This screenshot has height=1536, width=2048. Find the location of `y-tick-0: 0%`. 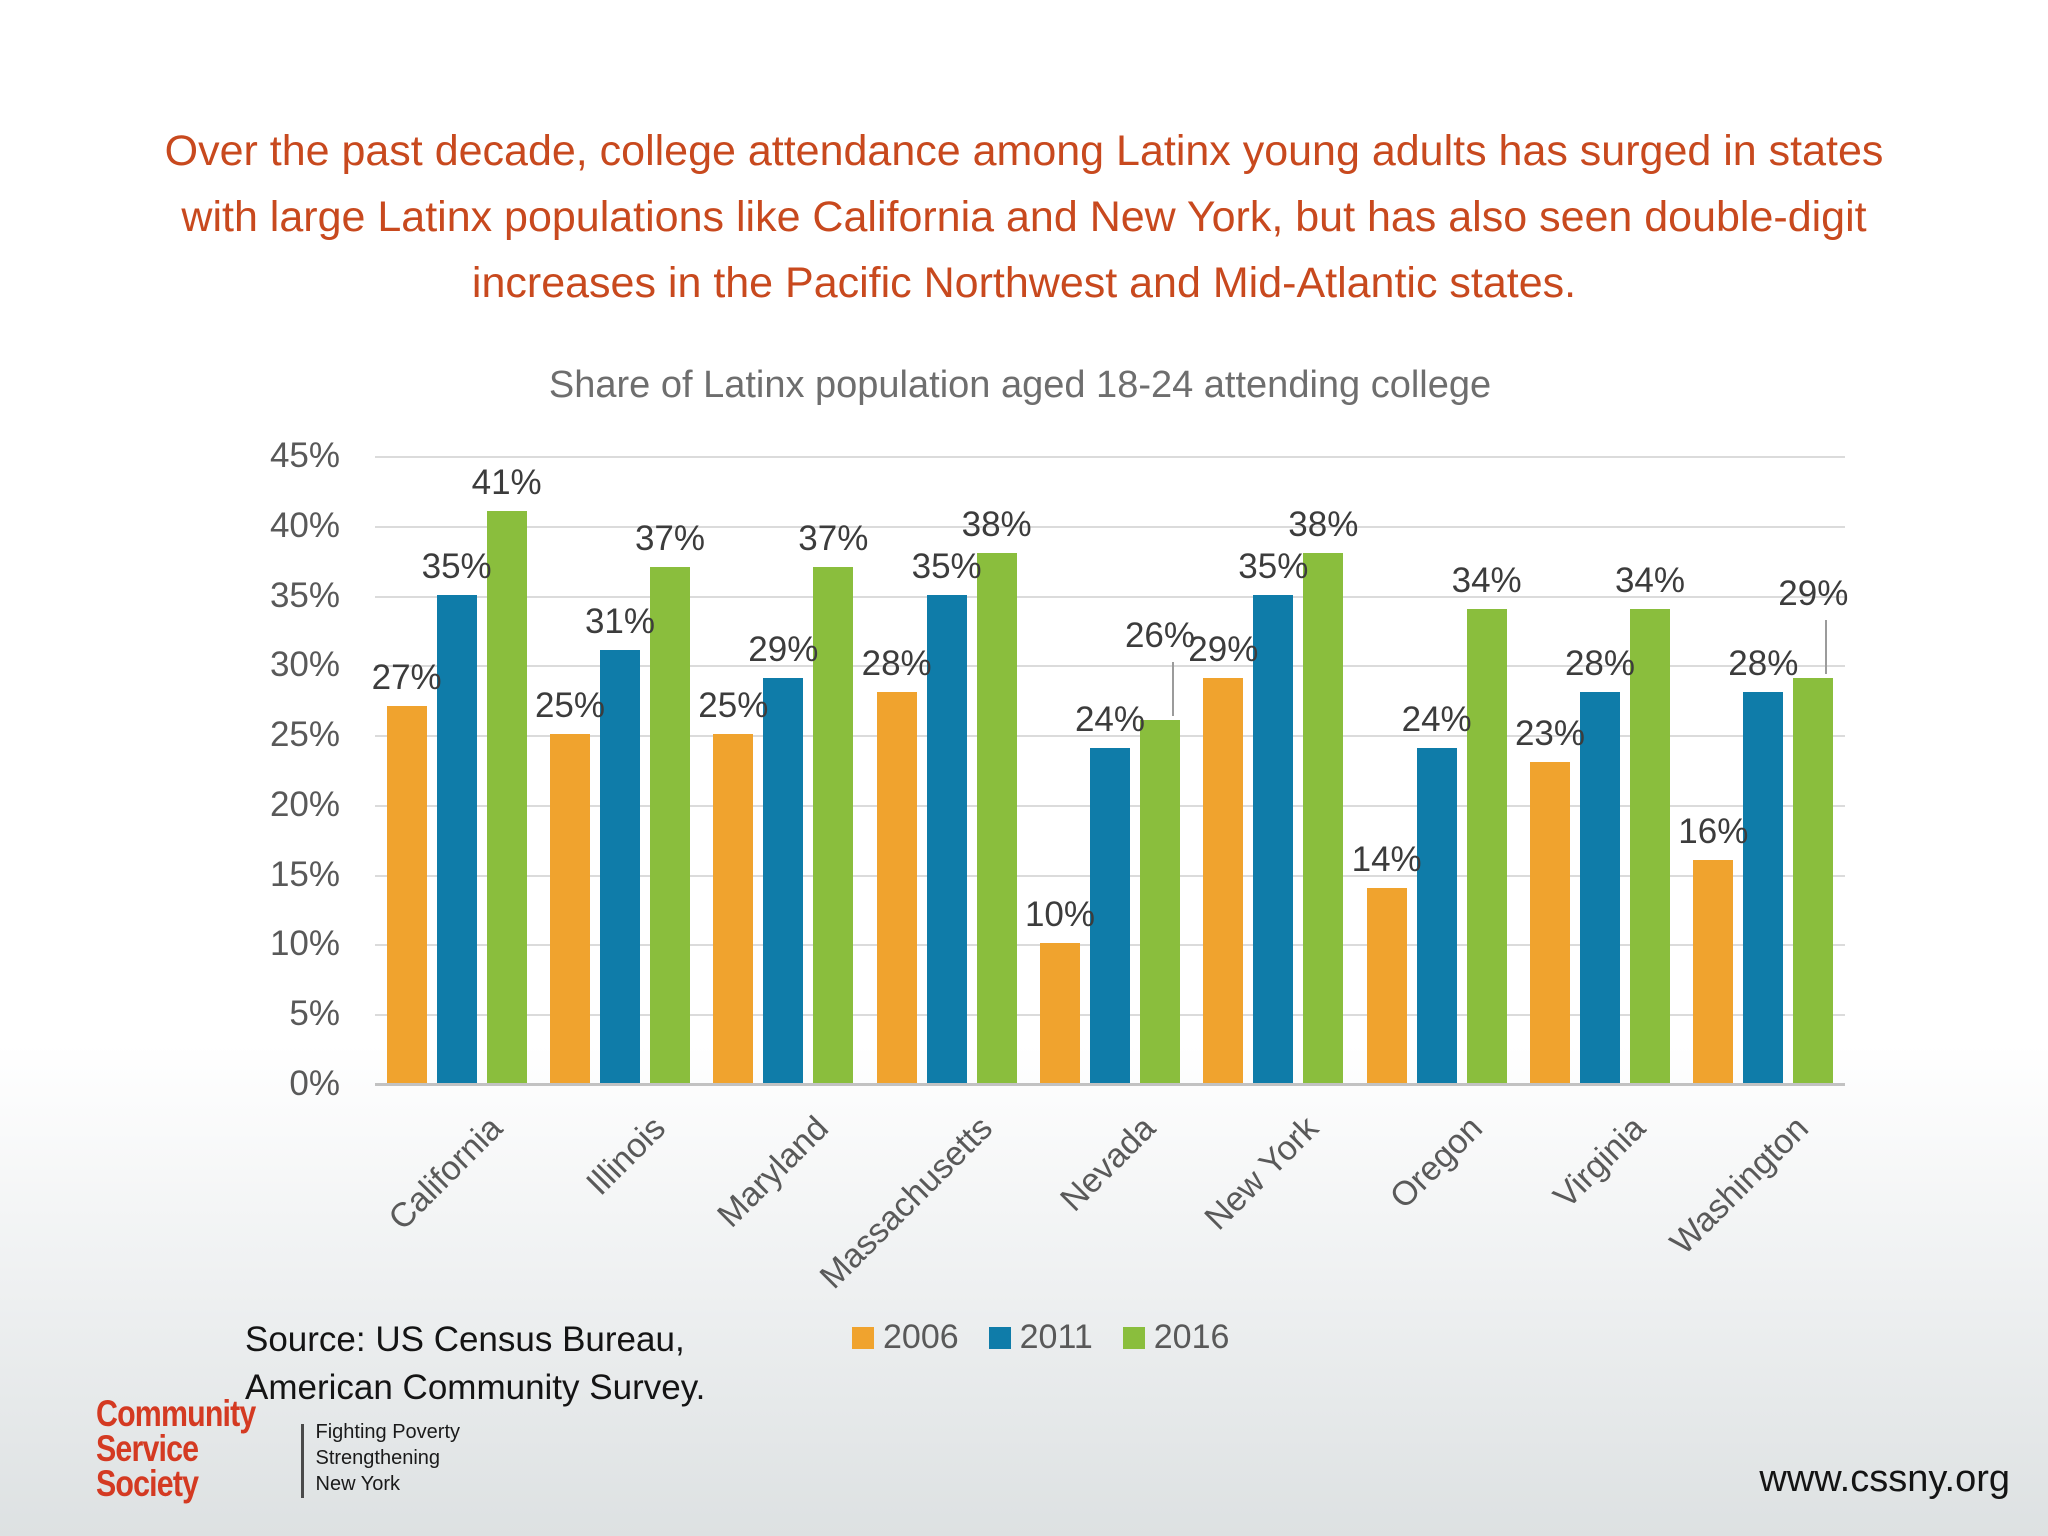

y-tick-0: 0% is located at coordinates (314, 1084).